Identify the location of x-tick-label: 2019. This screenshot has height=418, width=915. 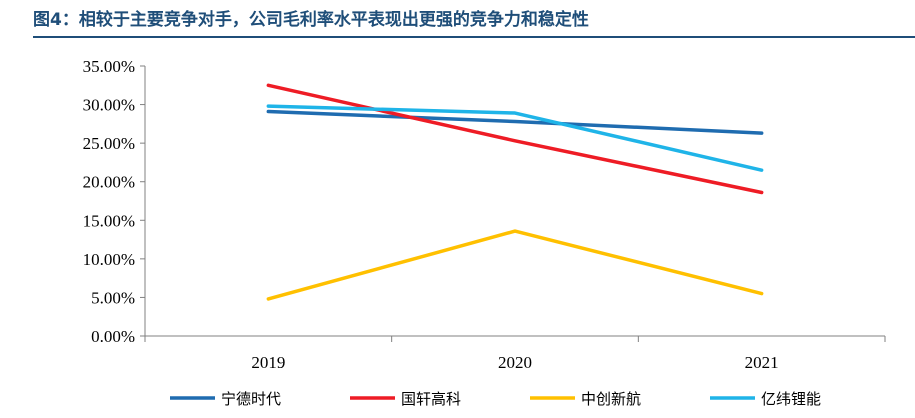
(268, 362).